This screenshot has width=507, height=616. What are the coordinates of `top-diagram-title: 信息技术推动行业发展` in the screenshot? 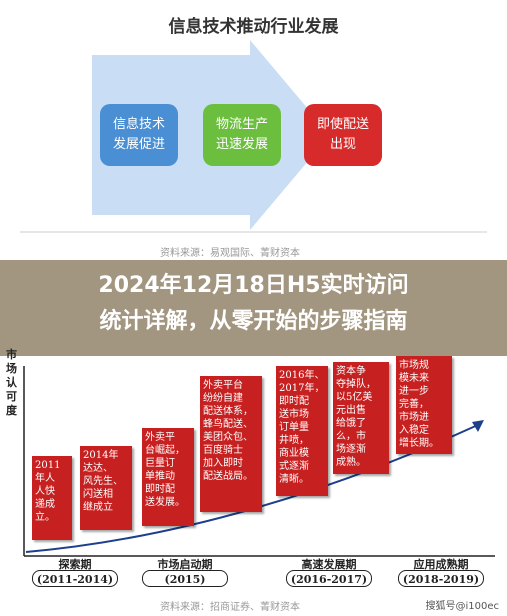 It's located at (253, 27).